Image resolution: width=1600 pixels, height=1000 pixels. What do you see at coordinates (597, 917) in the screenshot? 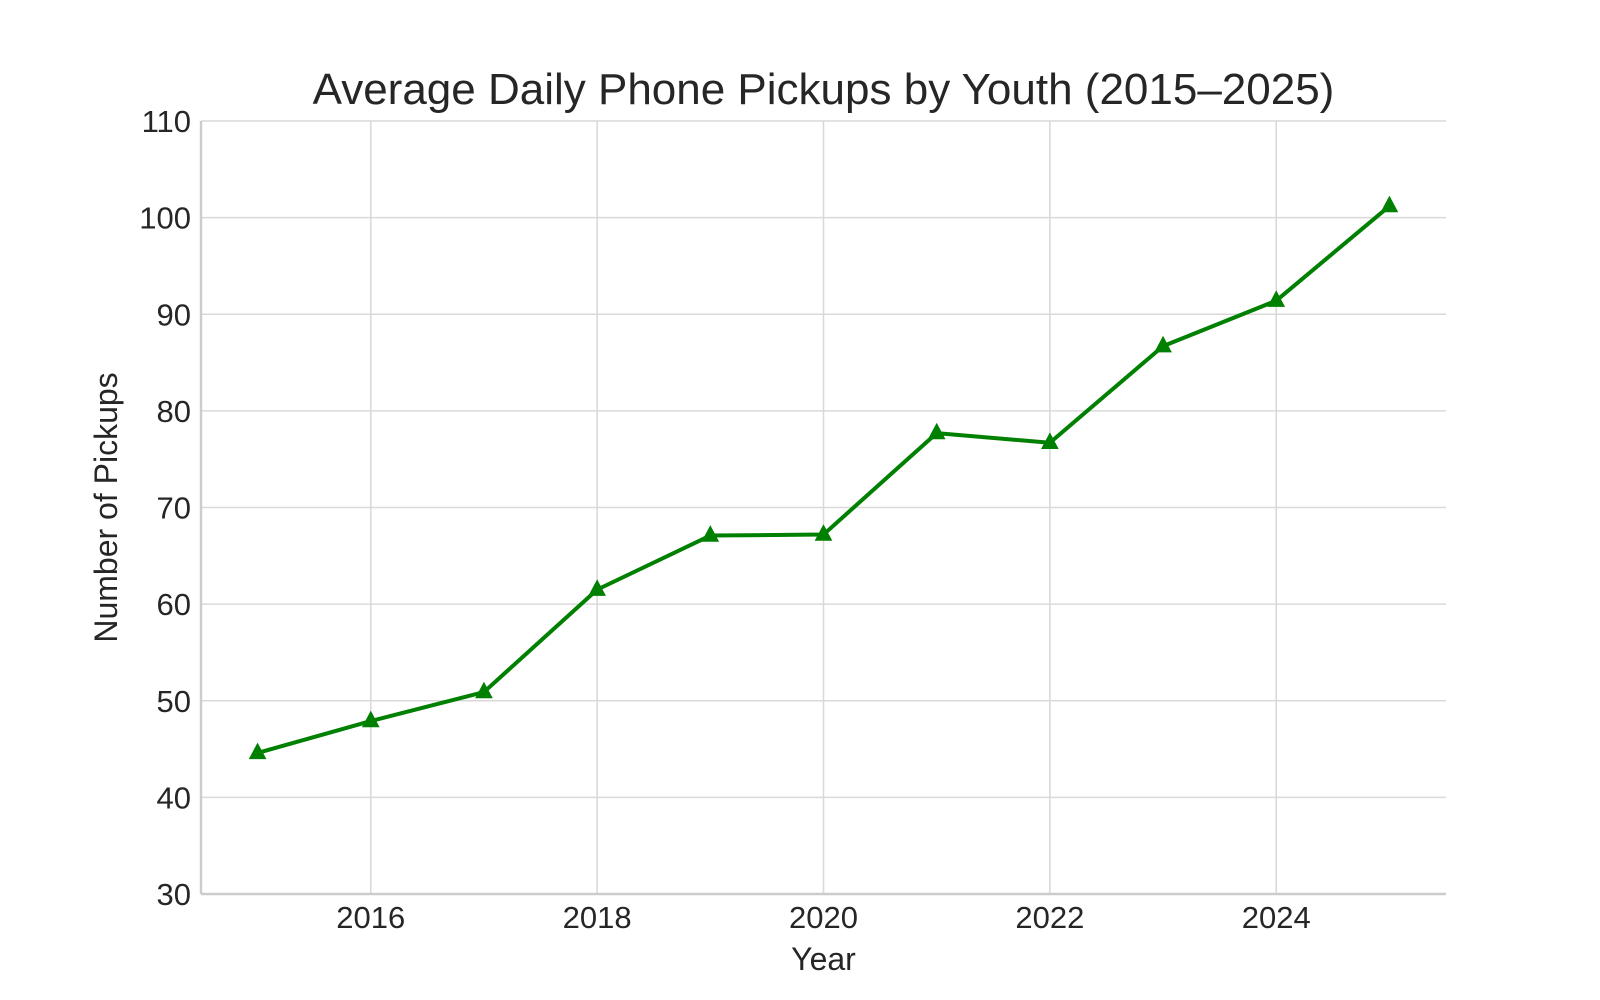
I see `x-tick-label: 2018` at bounding box center [597, 917].